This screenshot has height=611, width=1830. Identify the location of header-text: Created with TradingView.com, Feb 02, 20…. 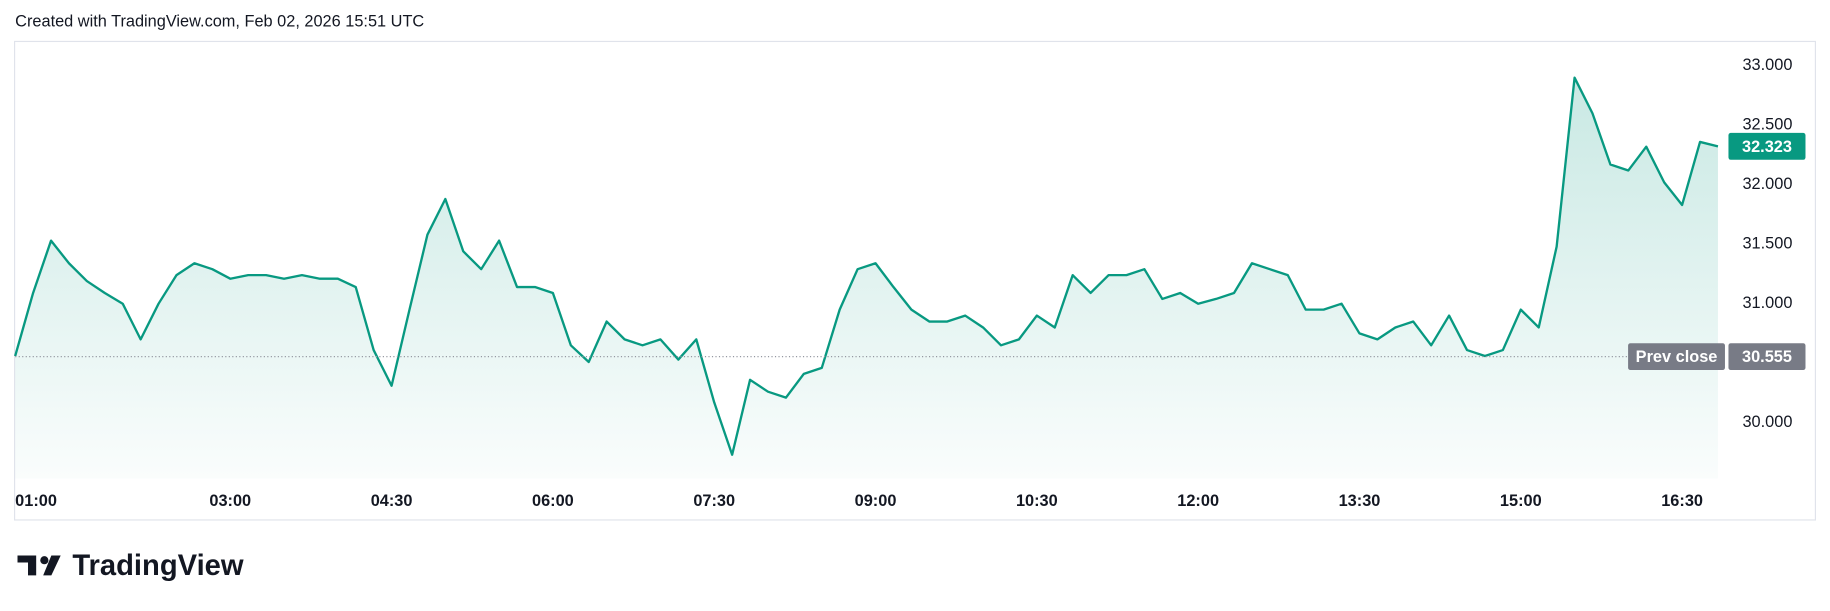
(219, 22).